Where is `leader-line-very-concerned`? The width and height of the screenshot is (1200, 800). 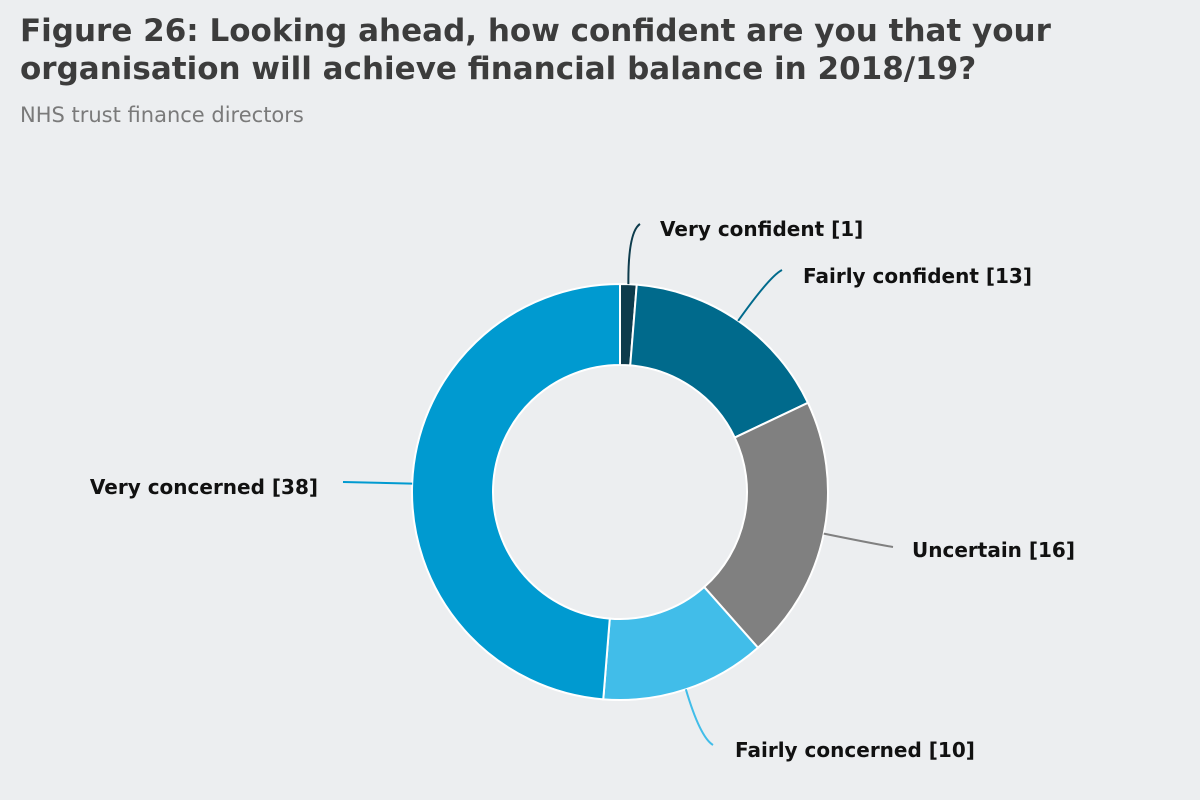
leader-line-very-concerned is located at coordinates (377, 483).